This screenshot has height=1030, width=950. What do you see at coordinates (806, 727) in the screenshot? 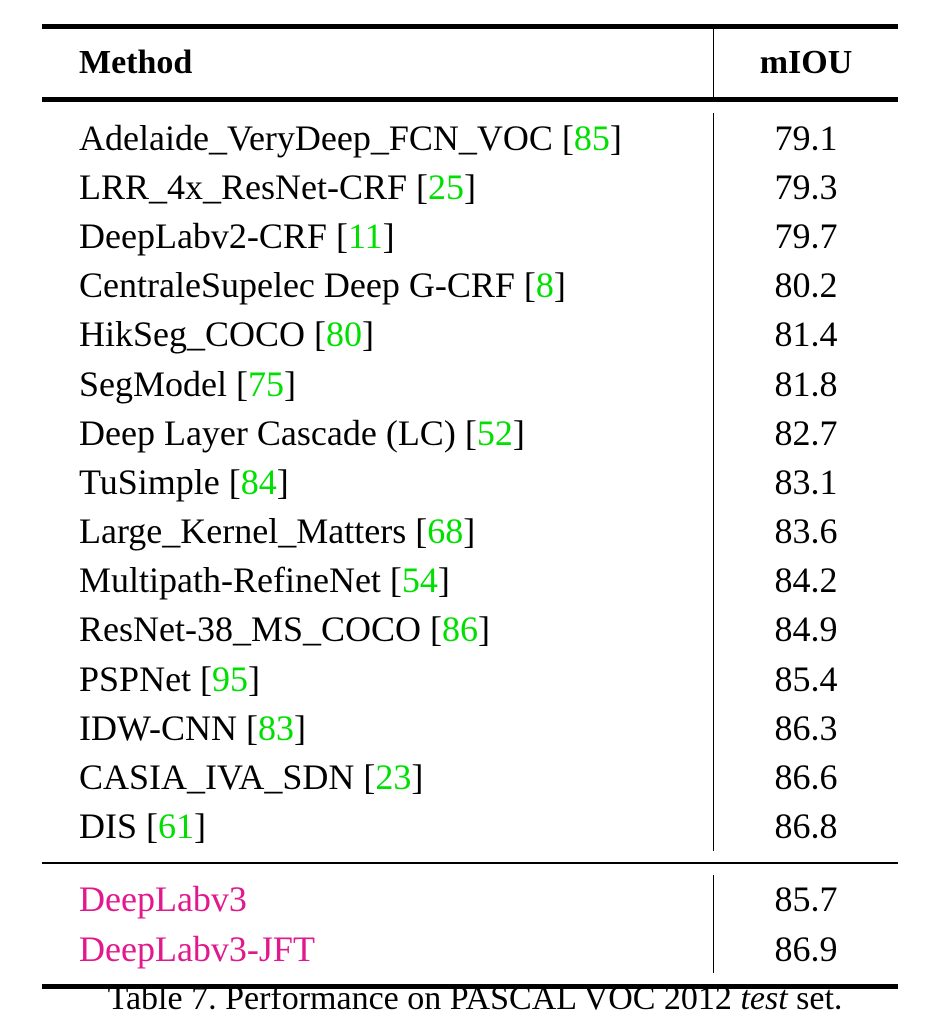
I see `miou-value: 86.3` at bounding box center [806, 727].